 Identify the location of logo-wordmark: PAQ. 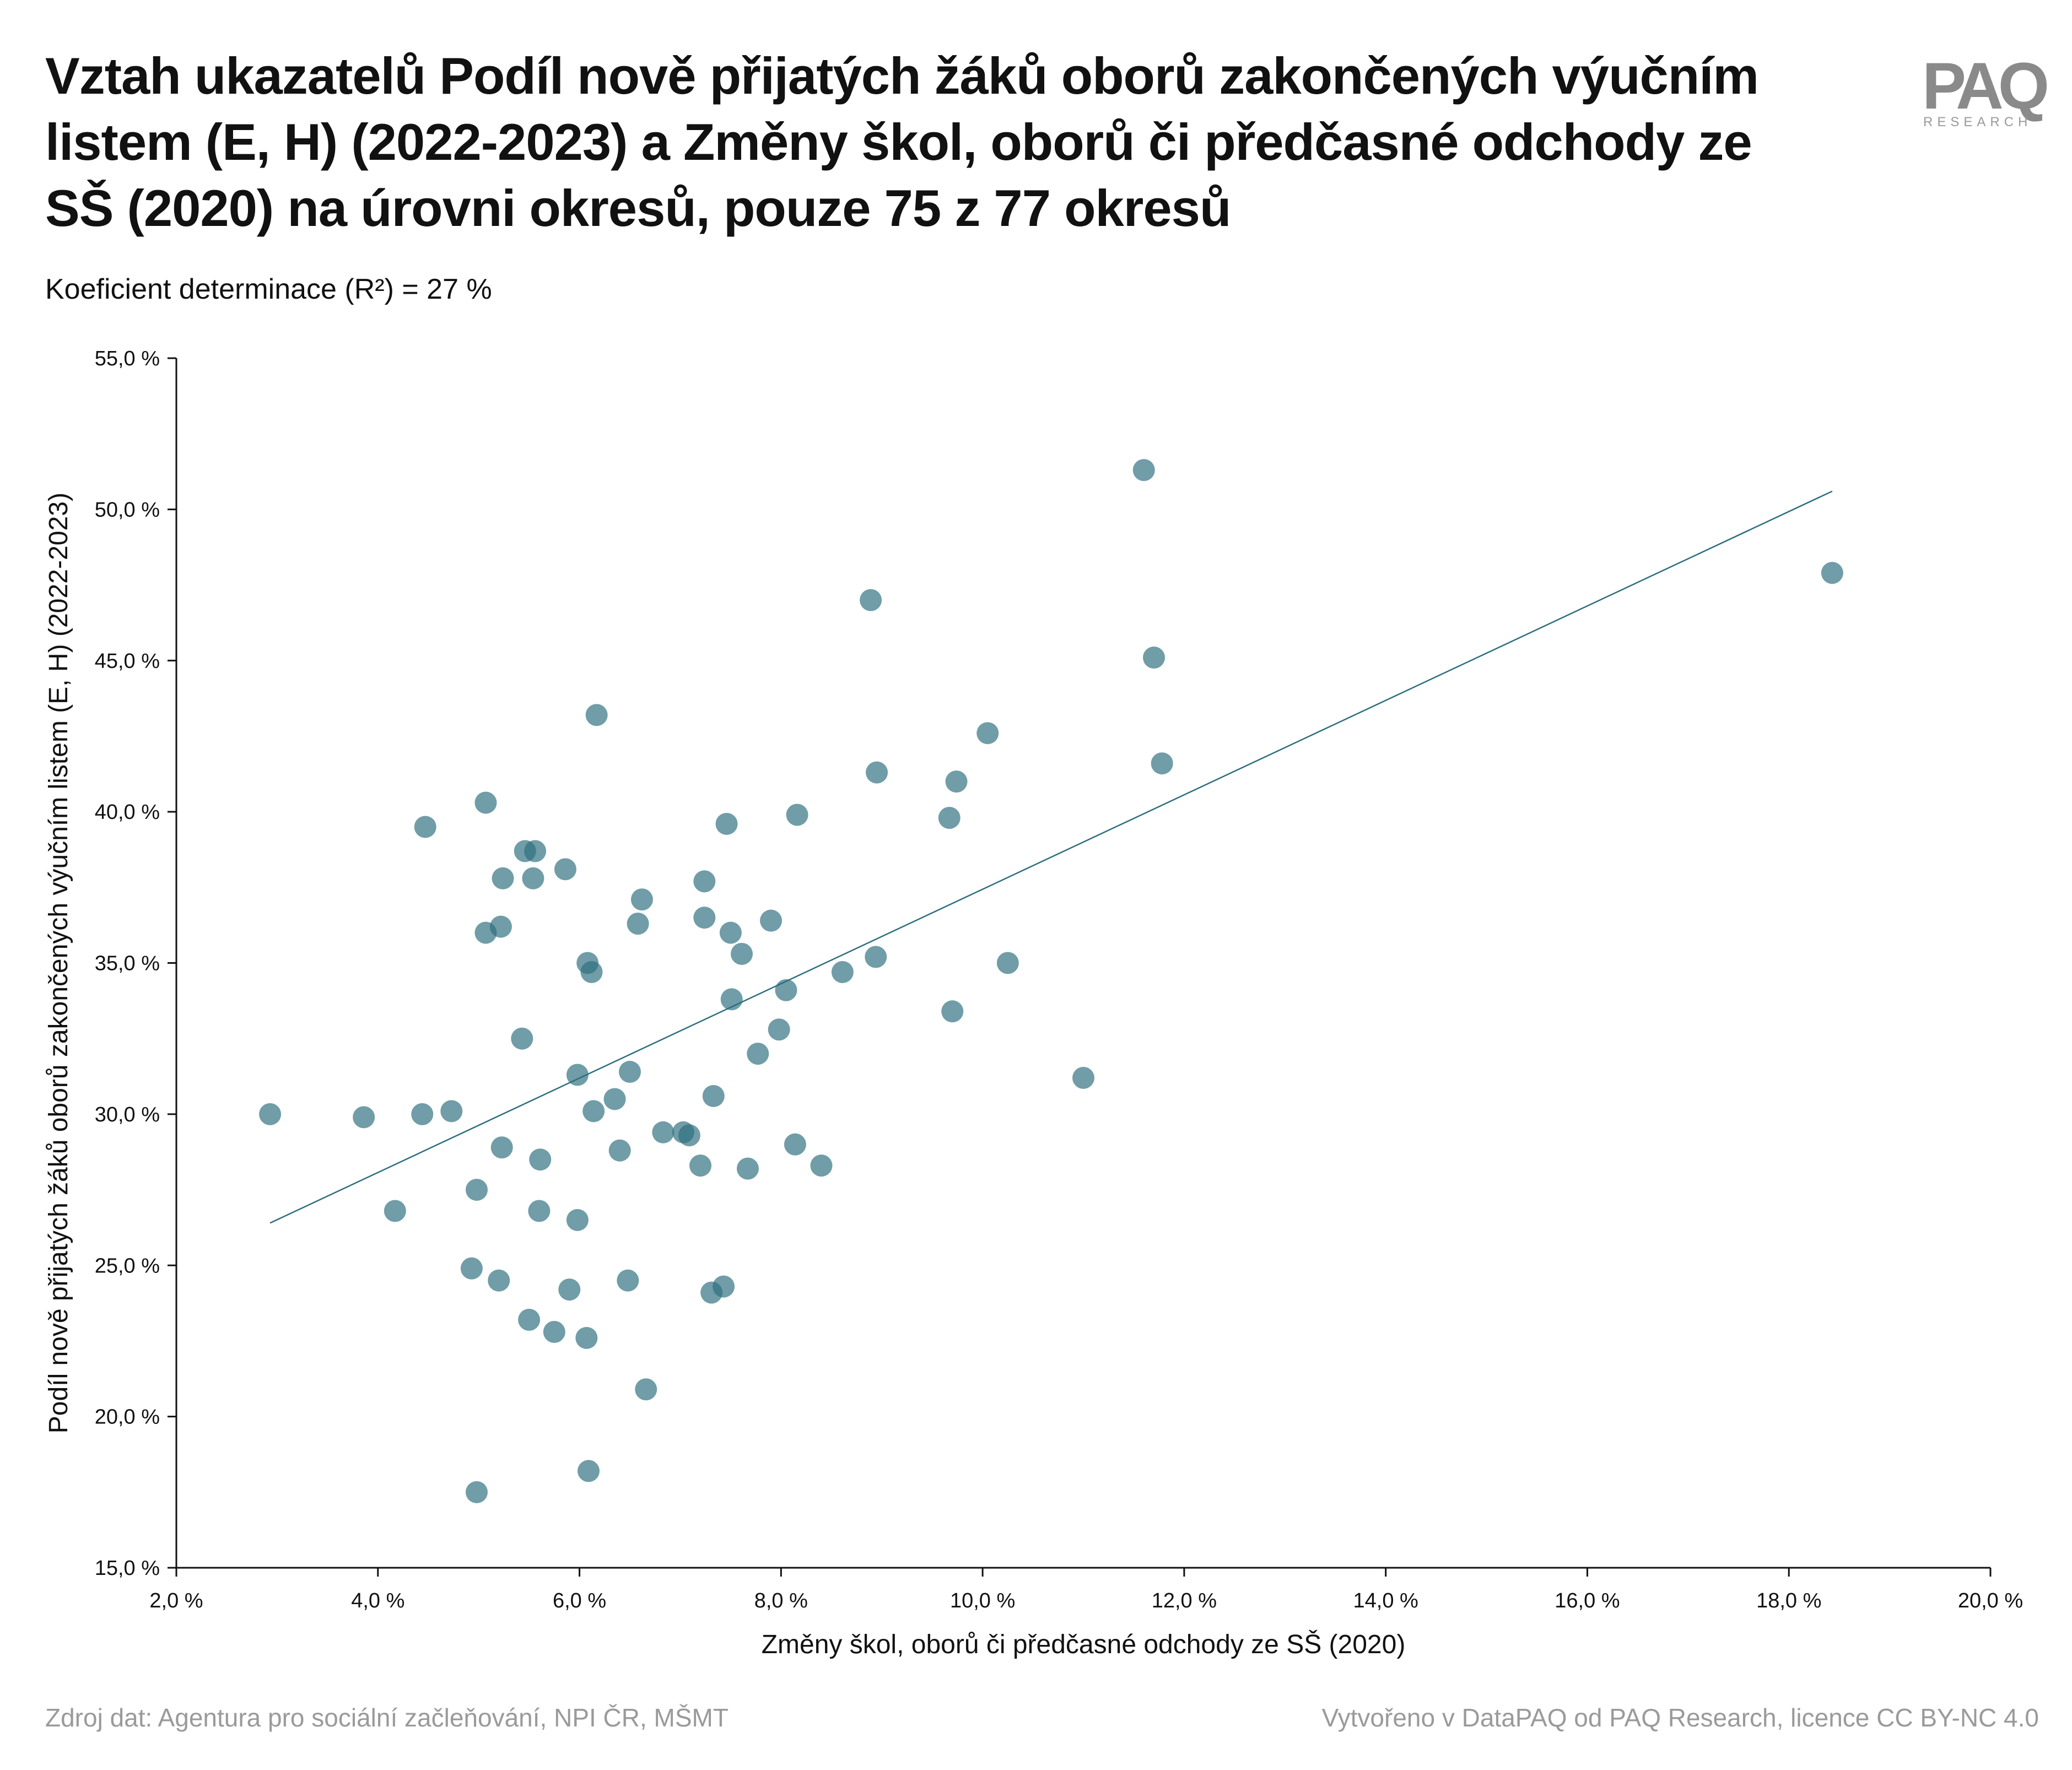
(1985, 86).